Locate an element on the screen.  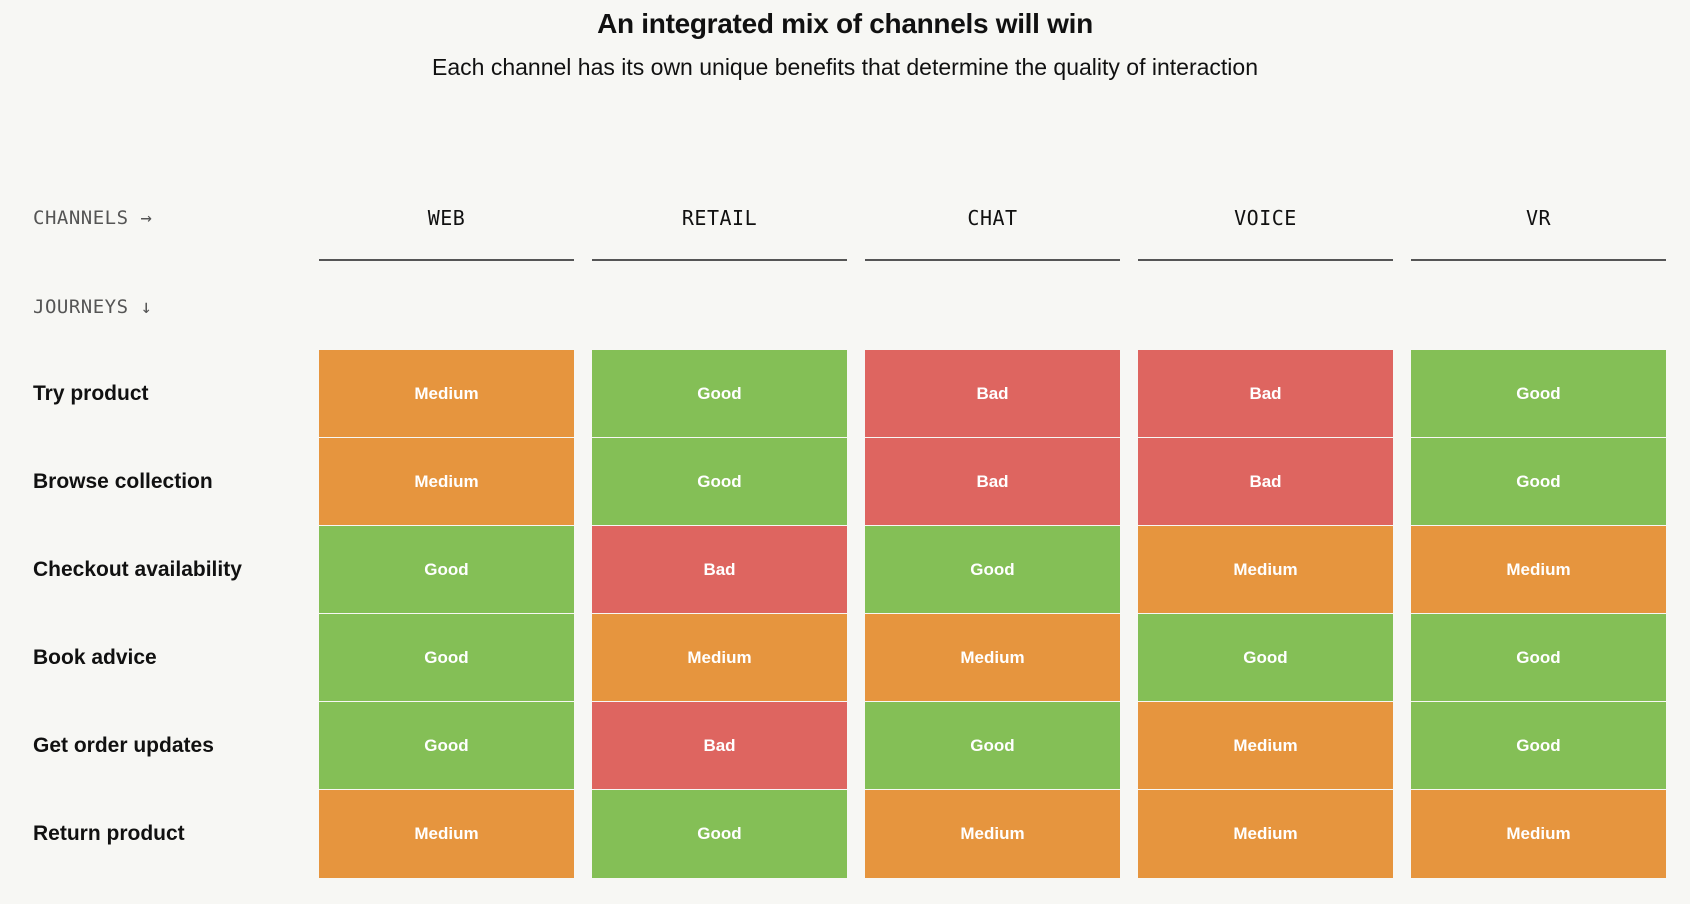
cell-browse-collection-voice: Bad is located at coordinates (1265, 481).